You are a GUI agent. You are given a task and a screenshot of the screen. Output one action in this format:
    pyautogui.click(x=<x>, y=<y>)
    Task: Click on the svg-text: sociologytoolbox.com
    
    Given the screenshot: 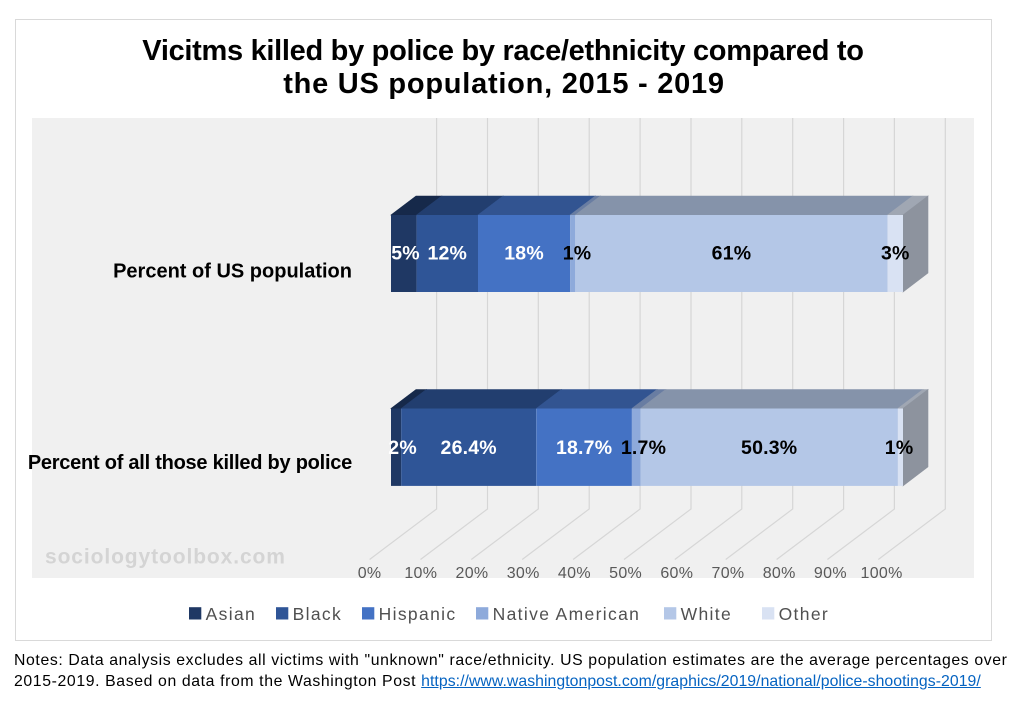 What is the action you would take?
    pyautogui.click(x=165, y=557)
    